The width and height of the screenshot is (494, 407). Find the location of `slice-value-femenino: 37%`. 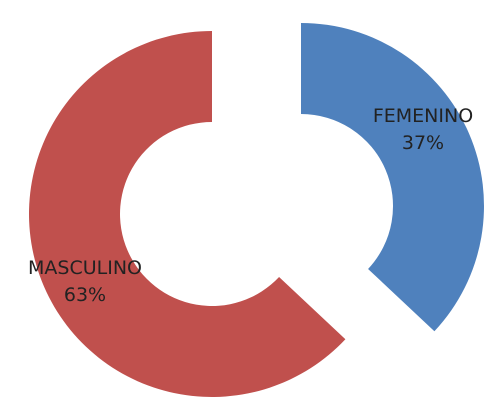

slice-value-femenino: 37% is located at coordinates (423, 143).